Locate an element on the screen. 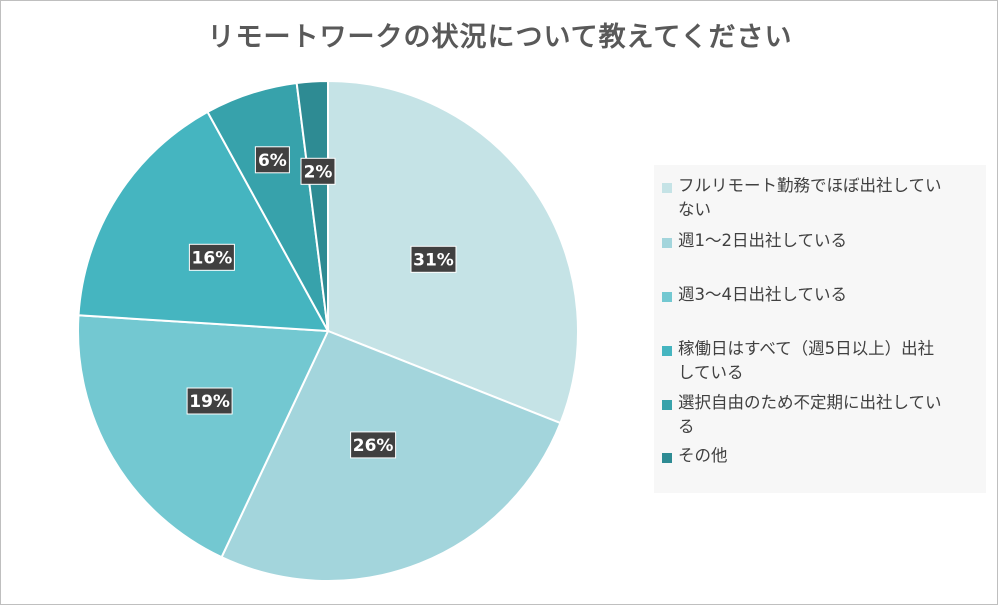 This screenshot has width=998, height=606. data-label-text: 26% is located at coordinates (373, 446).